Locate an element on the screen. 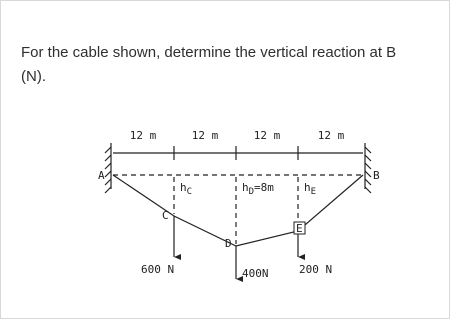 This screenshot has height=319, width=450. support-label: A is located at coordinates (101, 175).